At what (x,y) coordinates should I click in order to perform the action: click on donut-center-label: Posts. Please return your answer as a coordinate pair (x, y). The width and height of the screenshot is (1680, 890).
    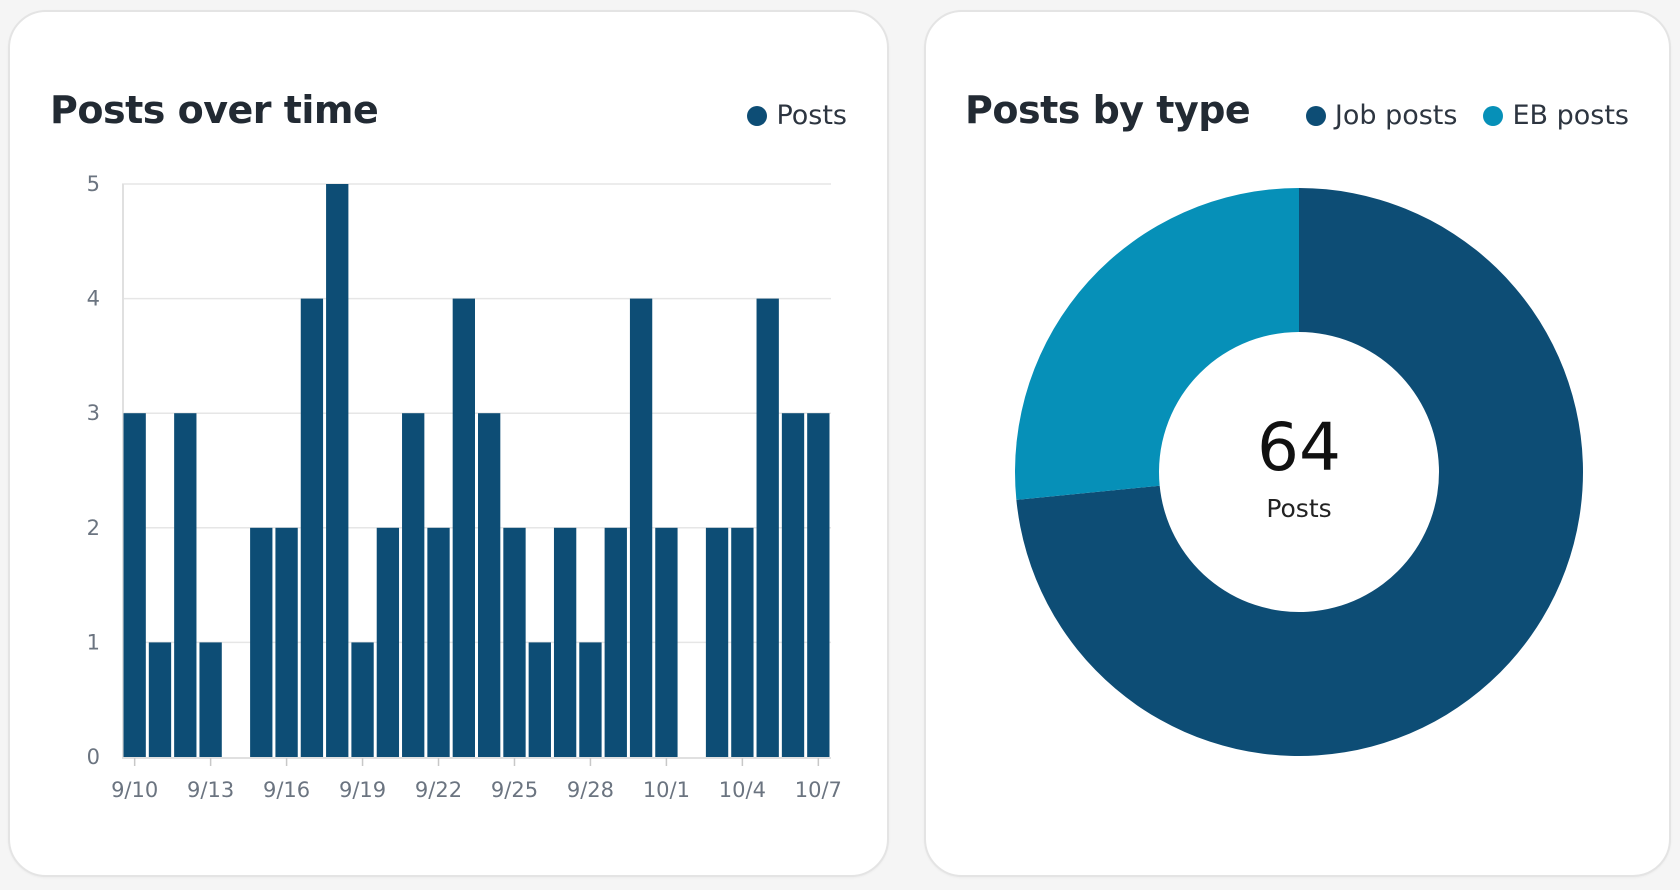
    Looking at the image, I should click on (1298, 508).